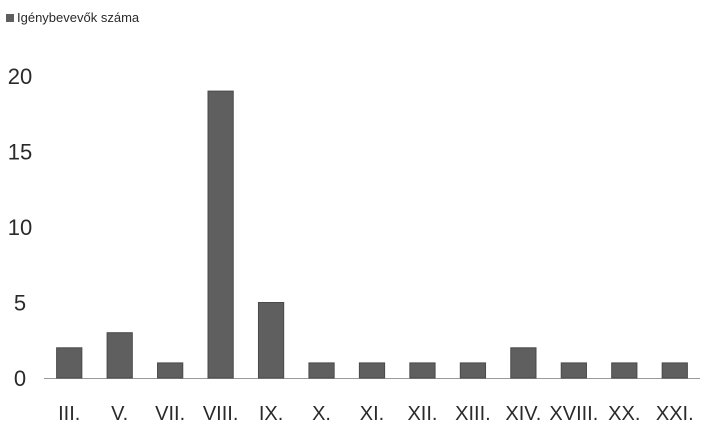 This screenshot has width=704, height=432. What do you see at coordinates (78, 17) in the screenshot?
I see `legend-label: Igénybevevők száma` at bounding box center [78, 17].